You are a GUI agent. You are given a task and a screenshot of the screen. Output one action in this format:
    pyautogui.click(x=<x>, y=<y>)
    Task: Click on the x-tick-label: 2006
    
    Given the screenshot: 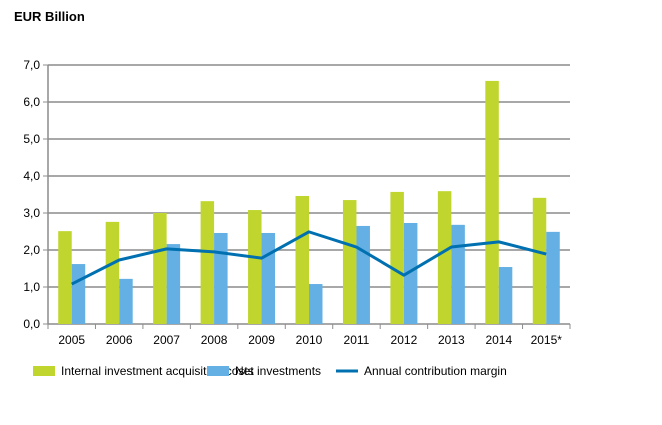 What is the action you would take?
    pyautogui.click(x=119, y=340)
    